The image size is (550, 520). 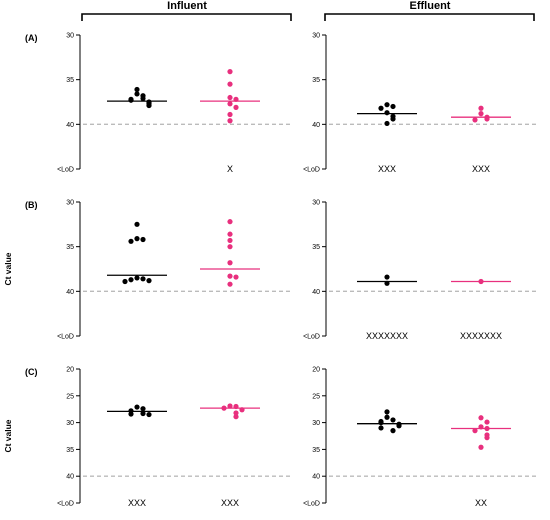 I want to click on panel-0: 30 35 40 <LoD (A) X, so click(x=158, y=103).